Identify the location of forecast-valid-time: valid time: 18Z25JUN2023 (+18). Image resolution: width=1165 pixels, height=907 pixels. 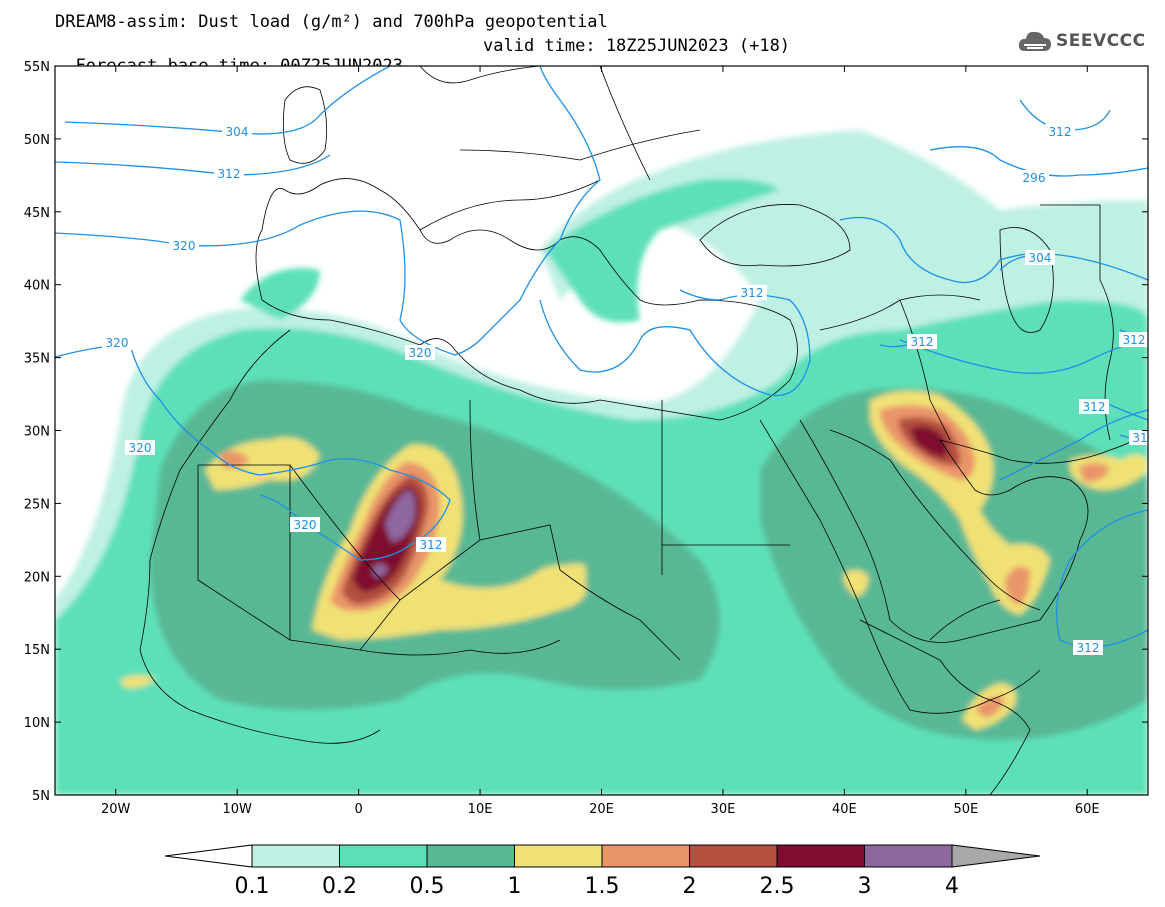
(637, 46).